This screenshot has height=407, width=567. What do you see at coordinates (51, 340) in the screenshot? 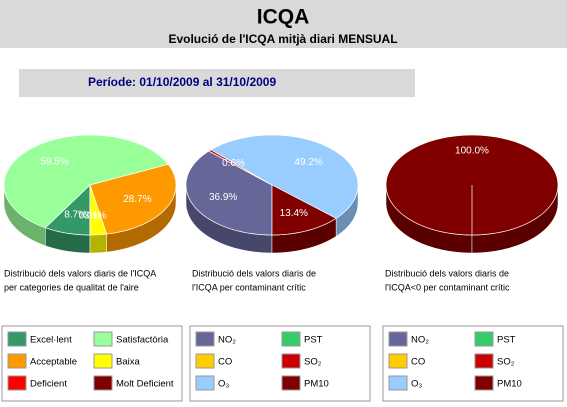
I see `legend-label: Excel·lent` at bounding box center [51, 340].